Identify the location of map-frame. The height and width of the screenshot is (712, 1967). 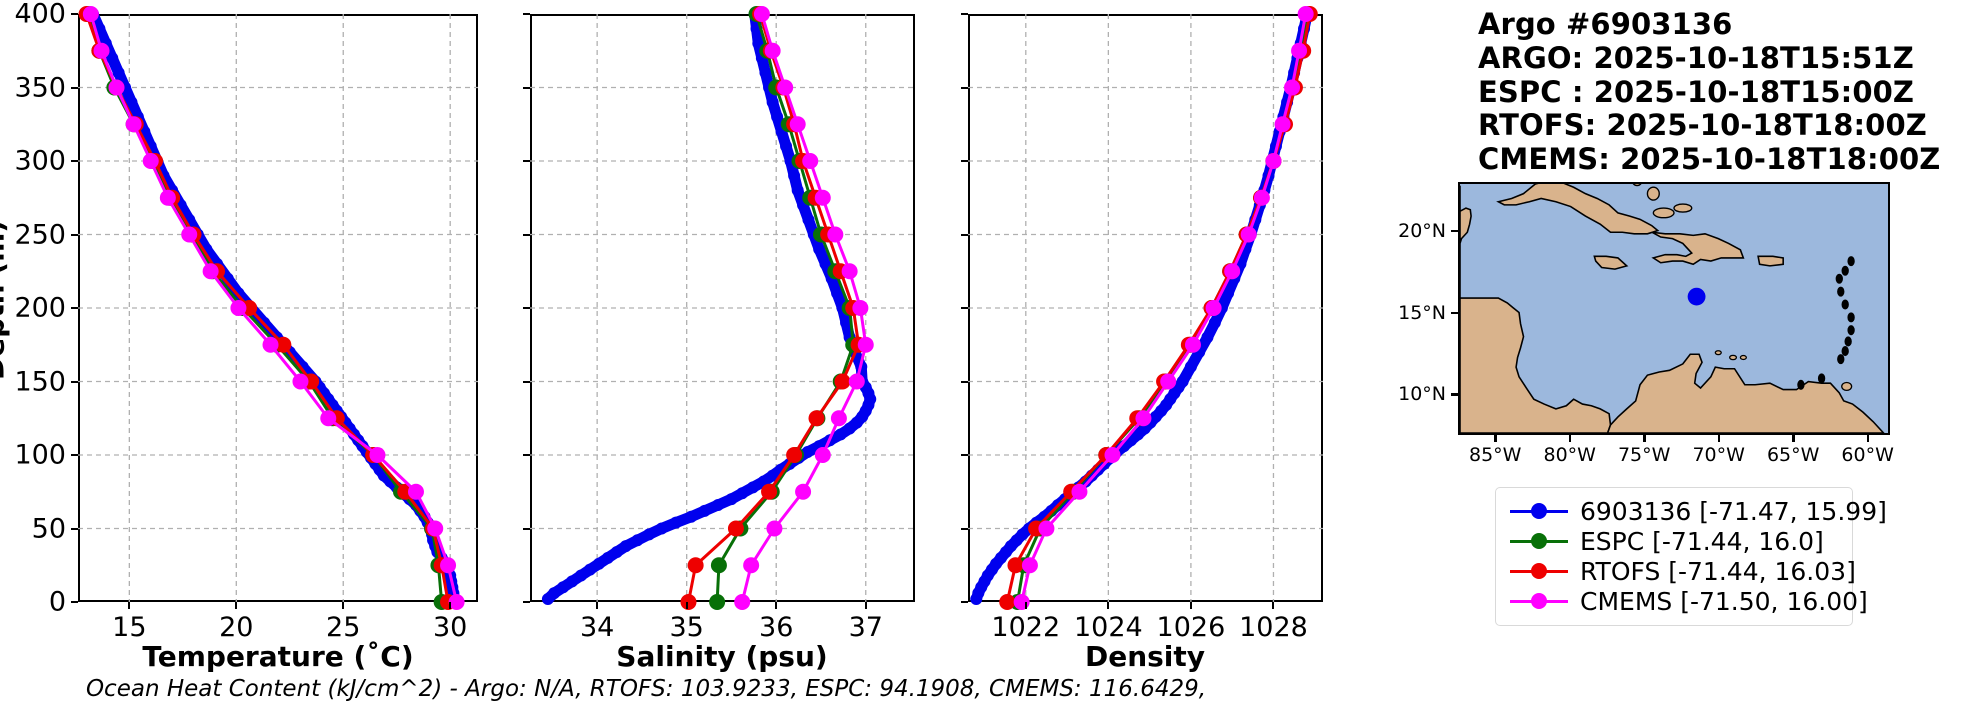
(1674, 308).